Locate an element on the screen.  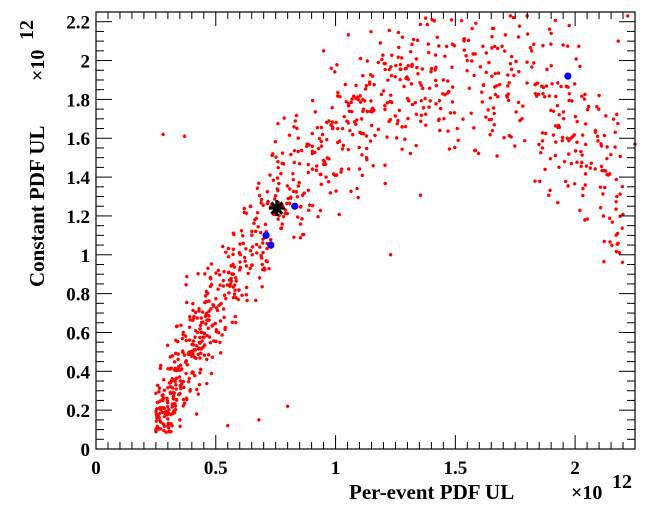
x-tick-label: 1.5 is located at coordinates (455, 468).